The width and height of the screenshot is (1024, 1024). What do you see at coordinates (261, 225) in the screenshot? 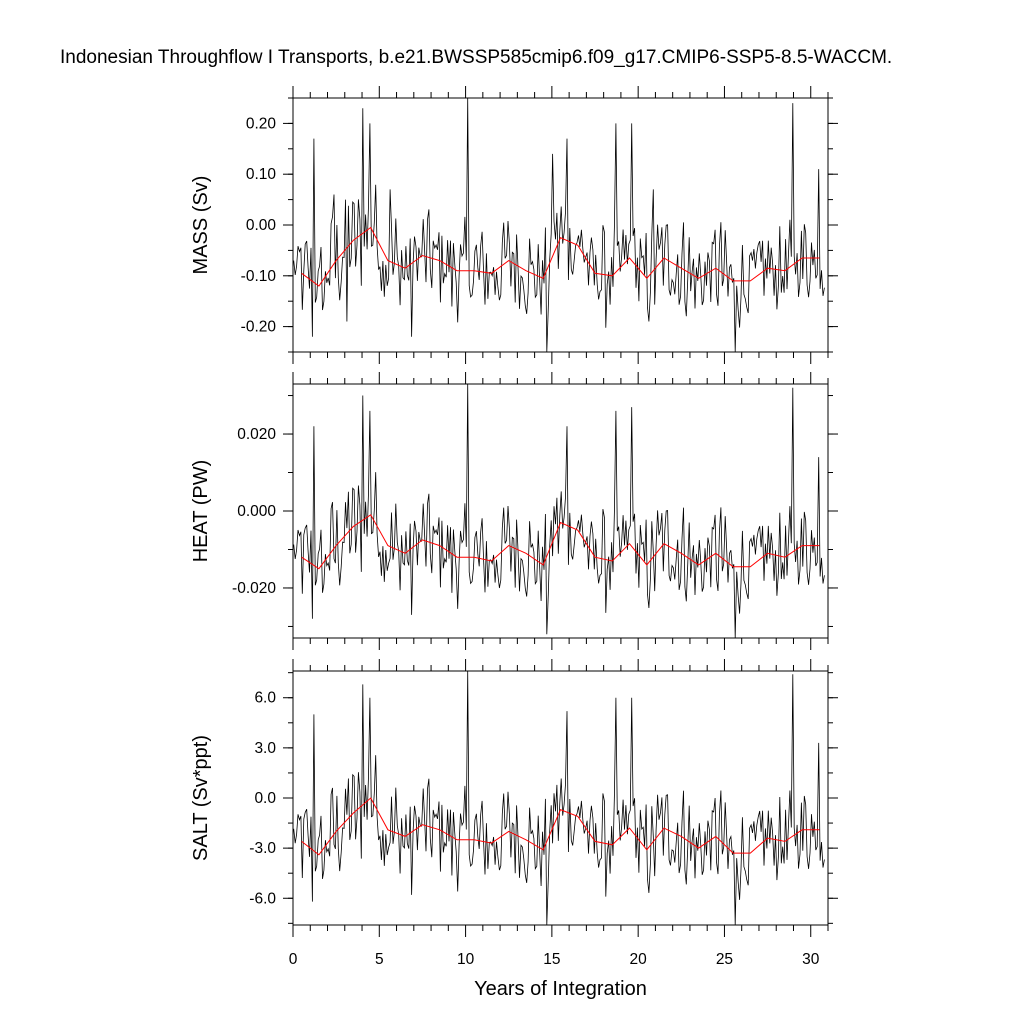
I see `y-tick-label: 0.00` at bounding box center [261, 225].